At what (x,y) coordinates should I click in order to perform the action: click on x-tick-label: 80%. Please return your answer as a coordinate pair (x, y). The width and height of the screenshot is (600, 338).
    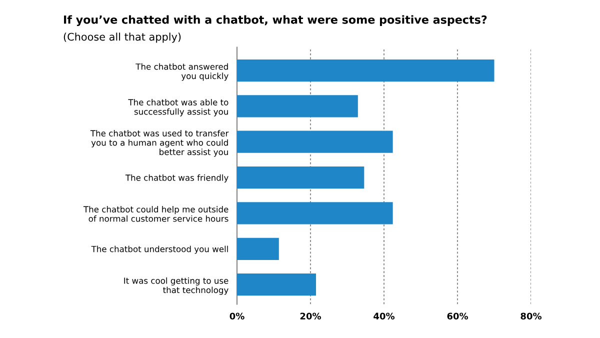
    Looking at the image, I should click on (531, 316).